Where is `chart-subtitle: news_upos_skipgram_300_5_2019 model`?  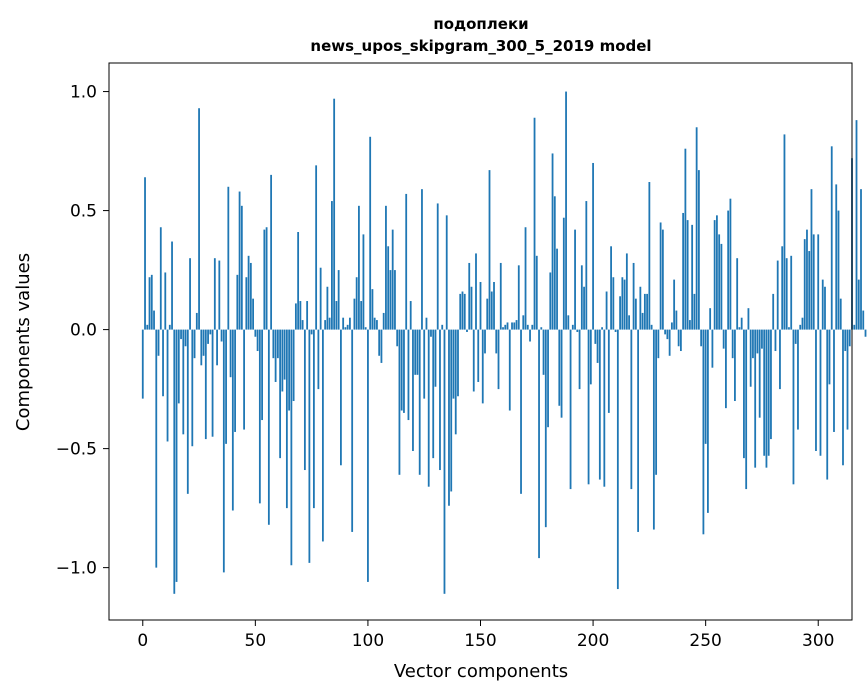 chart-subtitle: news_upos_skipgram_300_5_2019 model is located at coordinates (480, 46).